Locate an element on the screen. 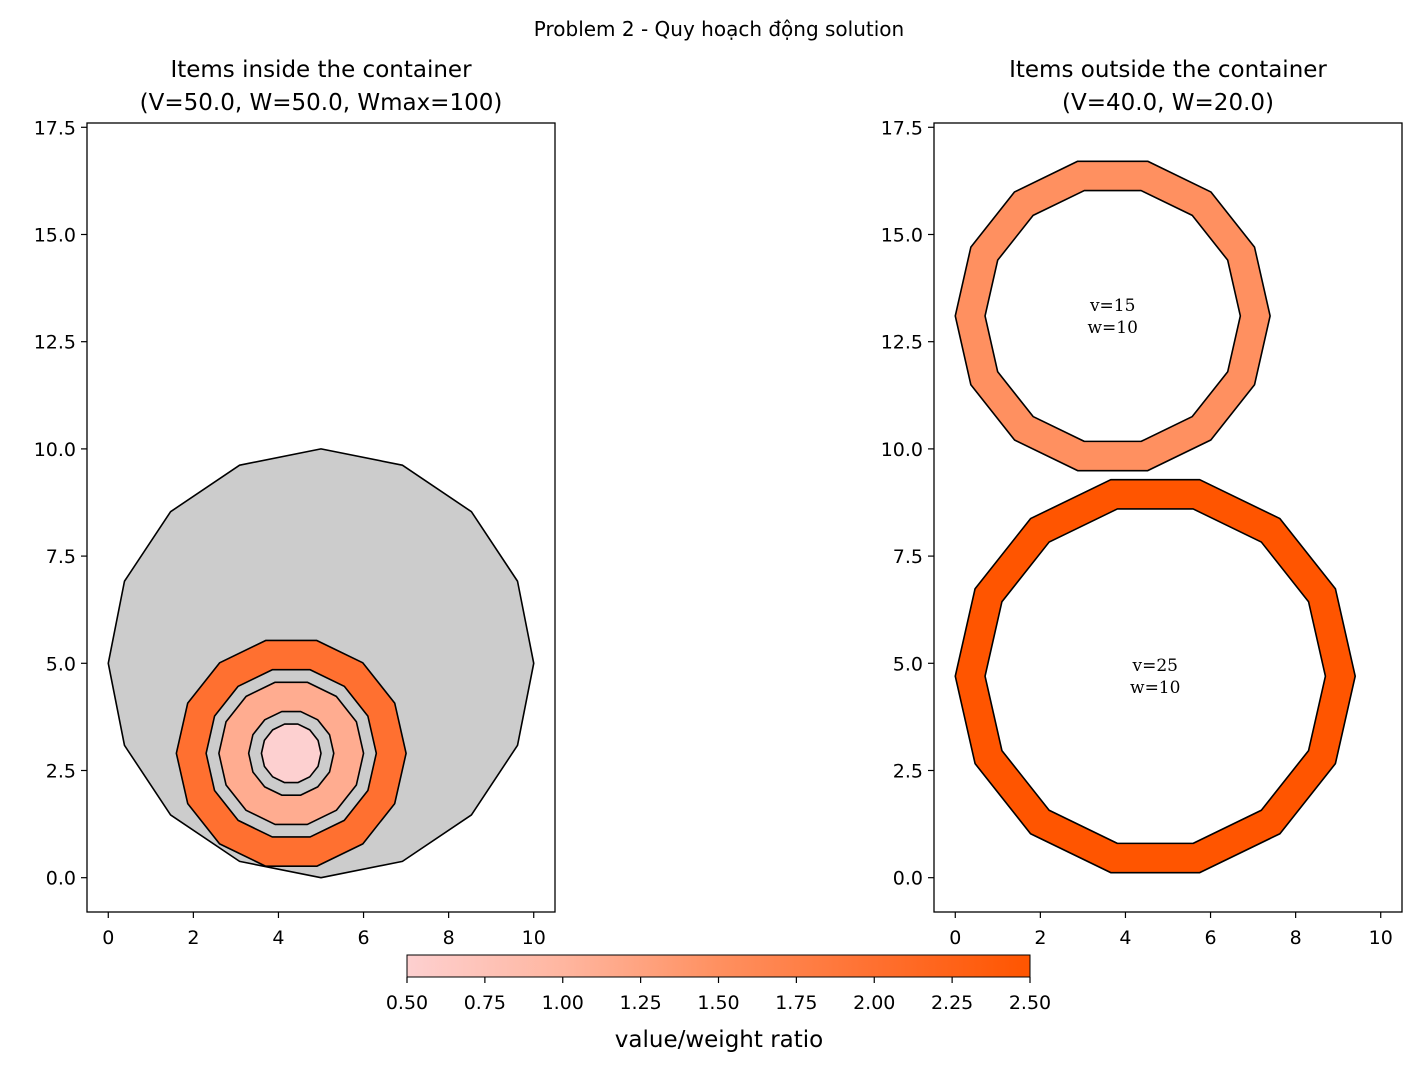 The height and width of the screenshot is (1069, 1419). colorbar-tick-label: 2.00 is located at coordinates (874, 1003).